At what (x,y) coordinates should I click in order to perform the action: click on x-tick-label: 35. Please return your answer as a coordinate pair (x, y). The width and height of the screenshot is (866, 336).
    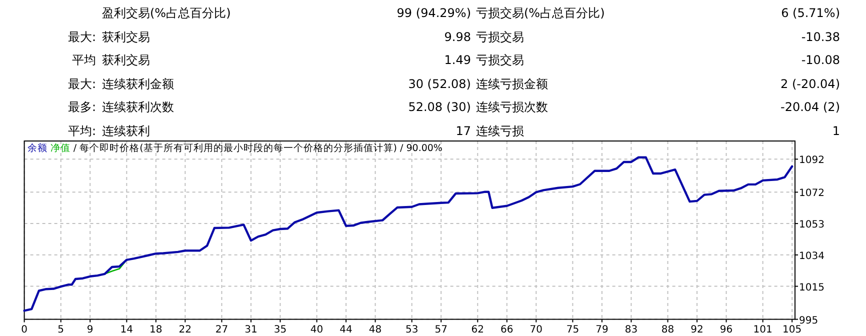
    Looking at the image, I should click on (280, 330).